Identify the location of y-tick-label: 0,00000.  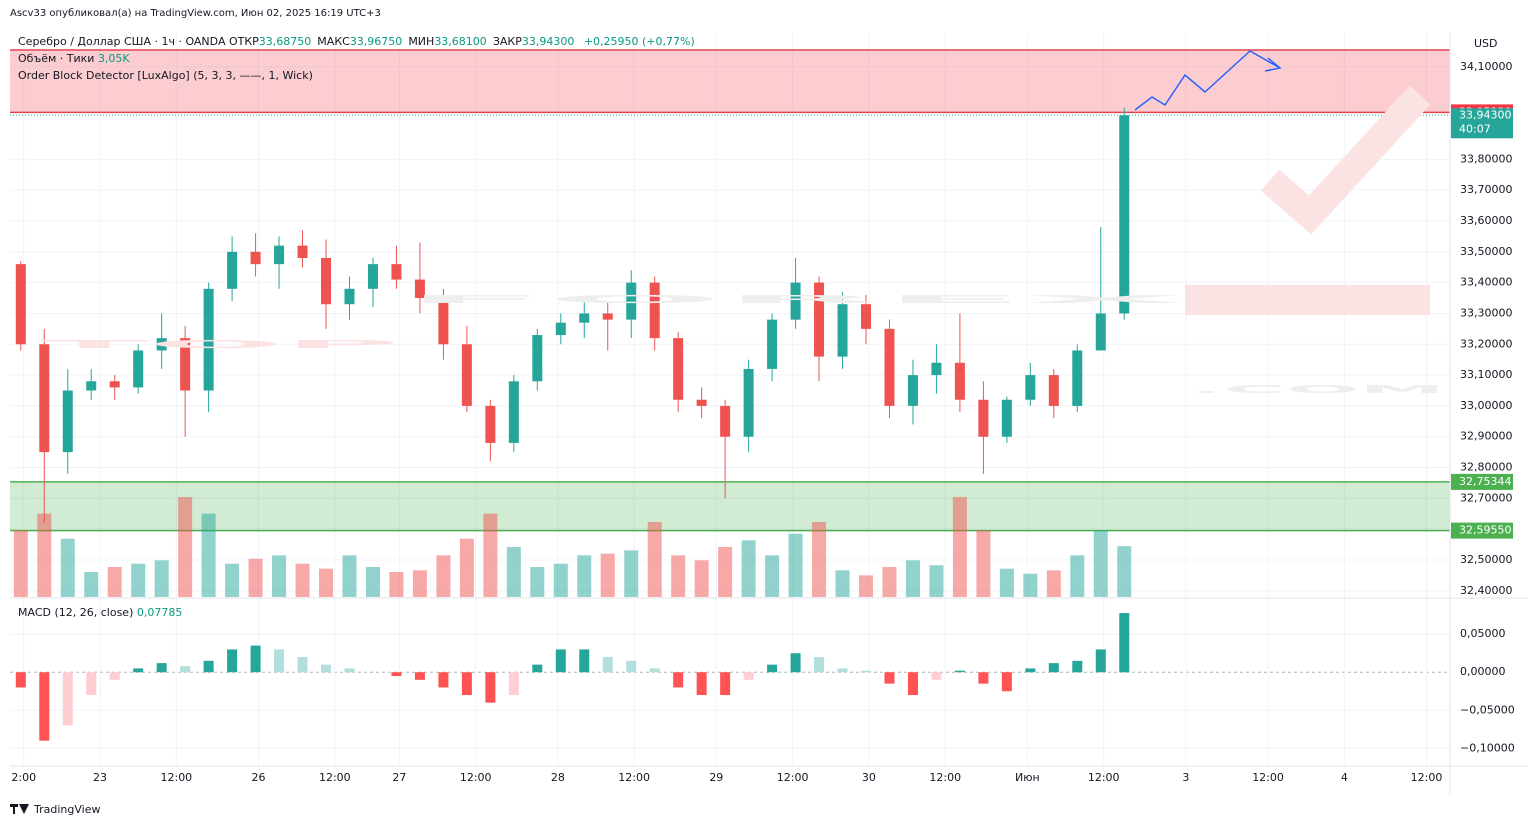
(1483, 671).